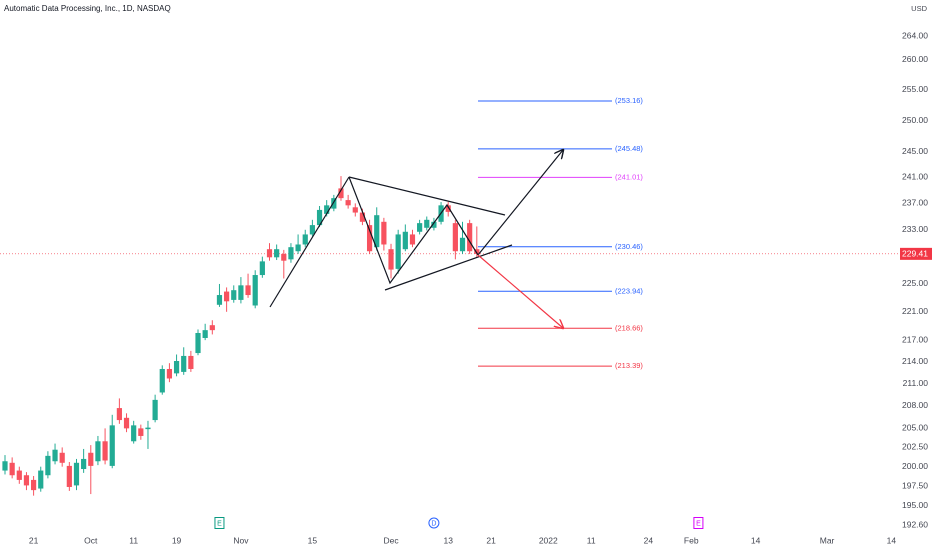 This screenshot has height=550, width=932. What do you see at coordinates (448, 267) in the screenshot?
I see `triangle-lower` at bounding box center [448, 267].